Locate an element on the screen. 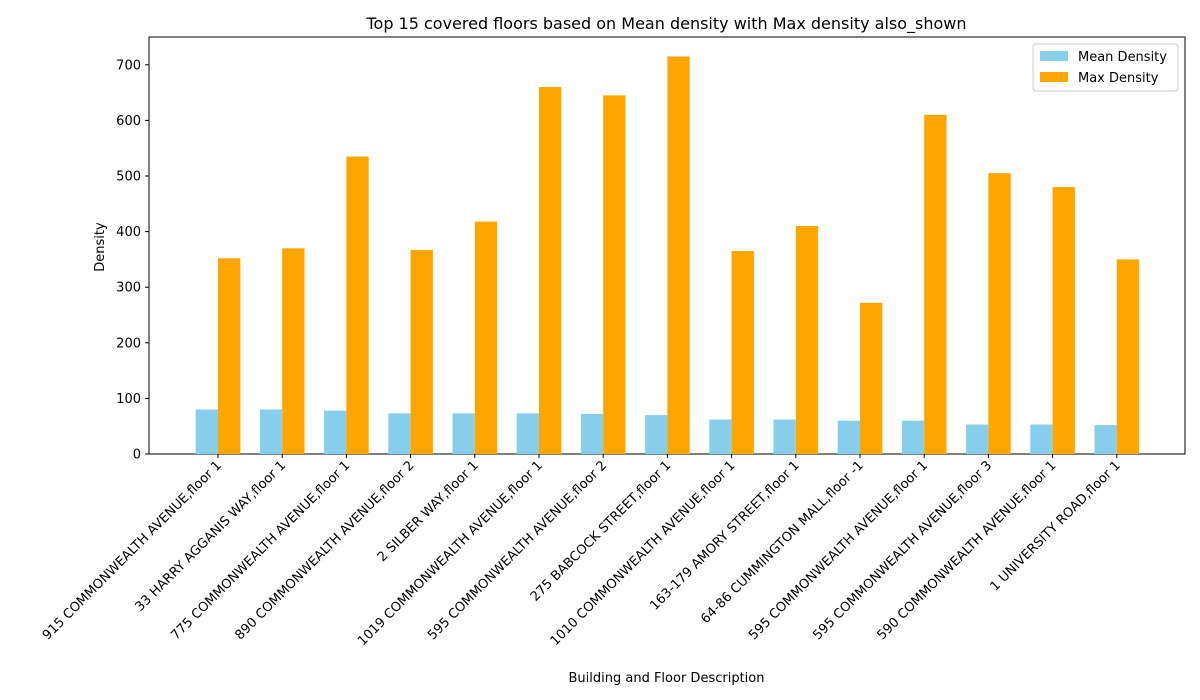 The image size is (1200, 700). y-tick-label: 300 is located at coordinates (128, 288).